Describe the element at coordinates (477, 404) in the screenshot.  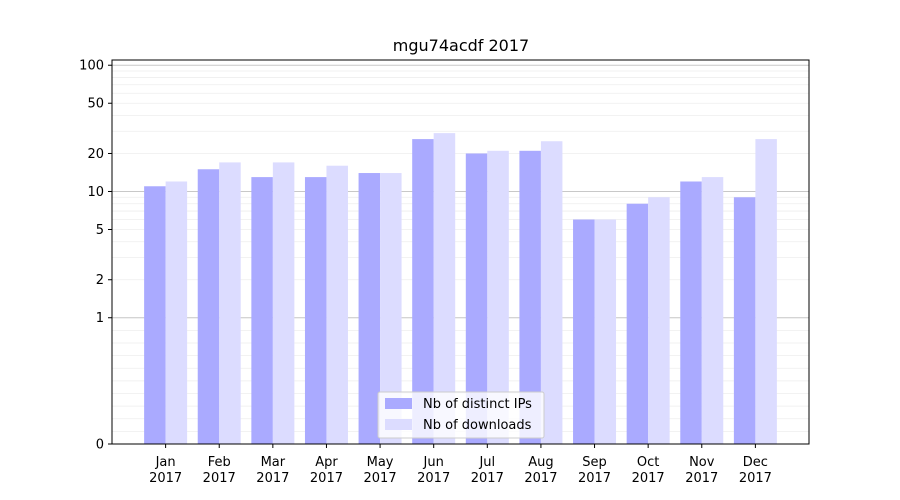
I see `legend-label-ips: Nb of distinct IPs` at that location.